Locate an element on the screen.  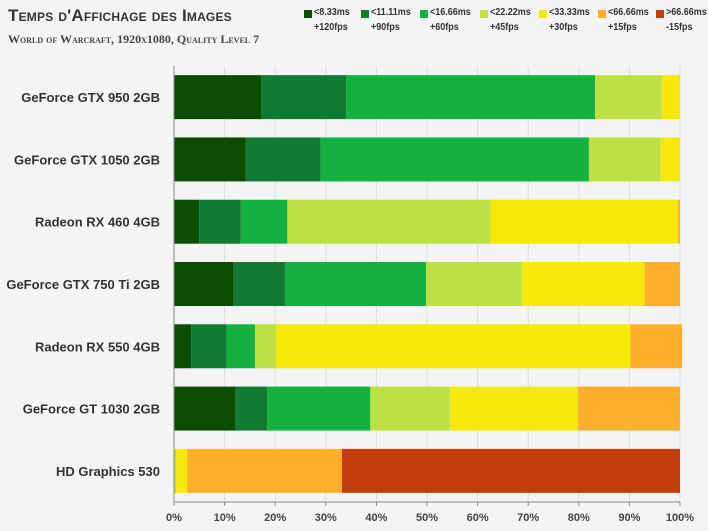
x-tick-label: 70% is located at coordinates (528, 518).